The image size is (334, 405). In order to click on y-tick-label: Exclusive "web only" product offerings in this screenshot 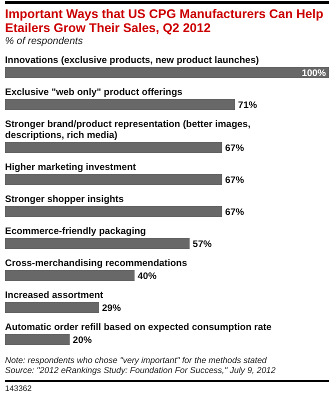, I will do `click(93, 92)`.